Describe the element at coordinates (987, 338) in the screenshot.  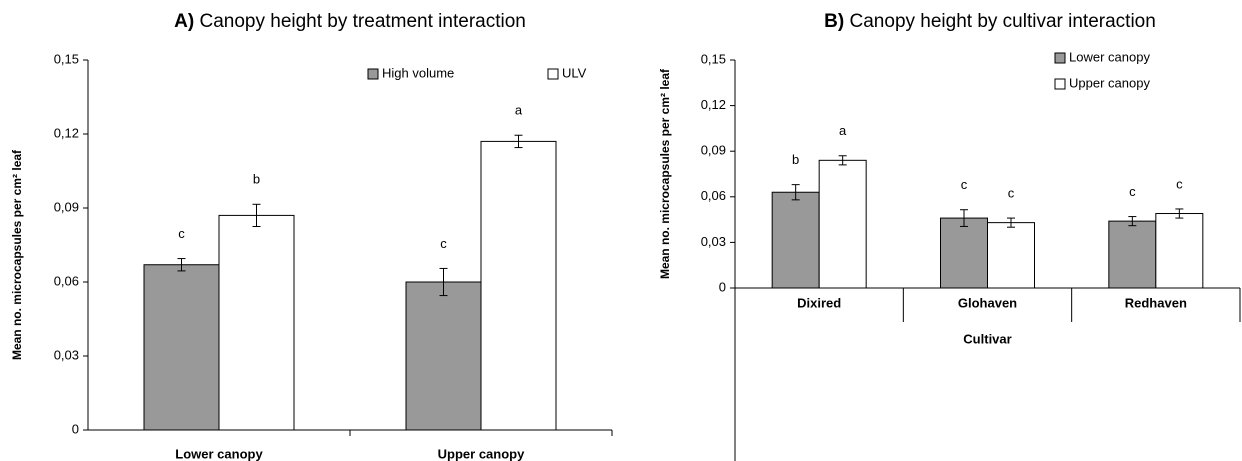
I see `x-axis-label: Cultivar` at that location.